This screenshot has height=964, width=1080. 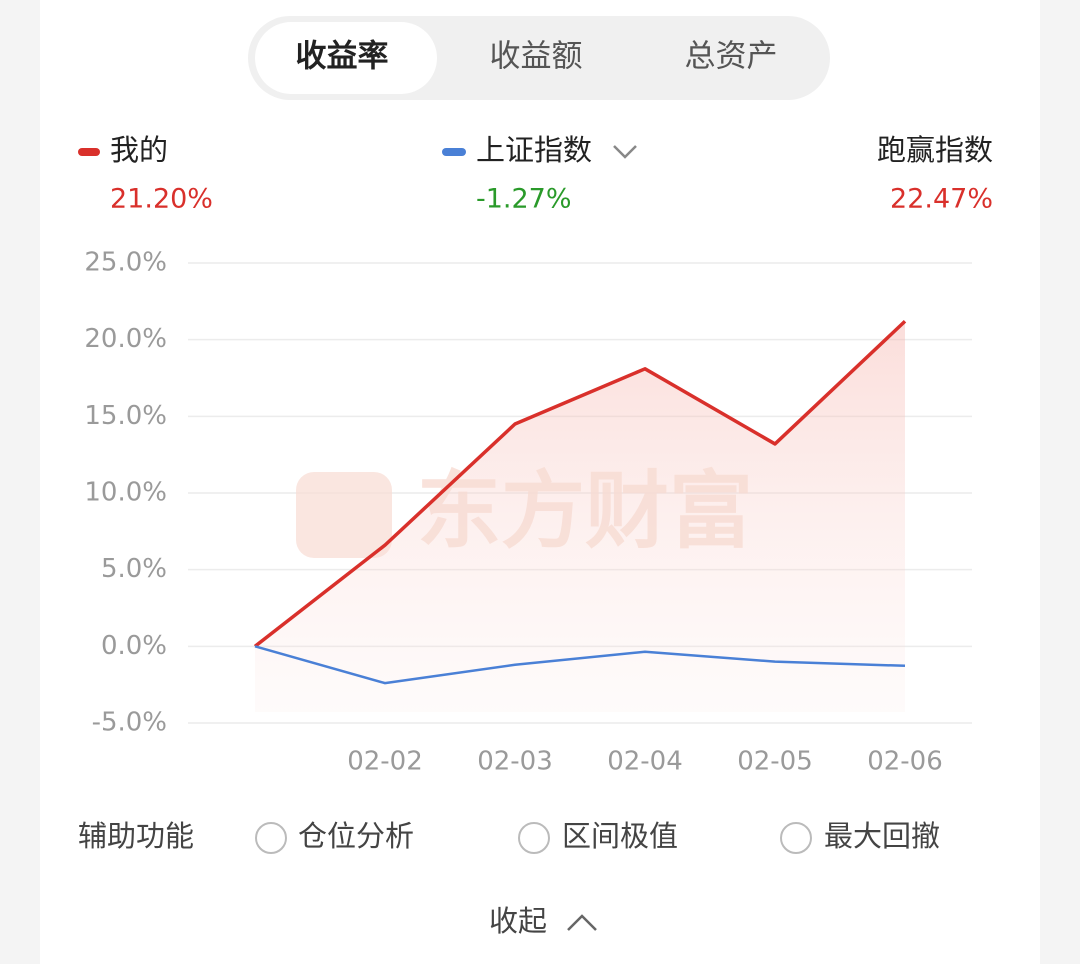 What do you see at coordinates (356, 836) in the screenshot?
I see `assist-option: 仓位分析` at bounding box center [356, 836].